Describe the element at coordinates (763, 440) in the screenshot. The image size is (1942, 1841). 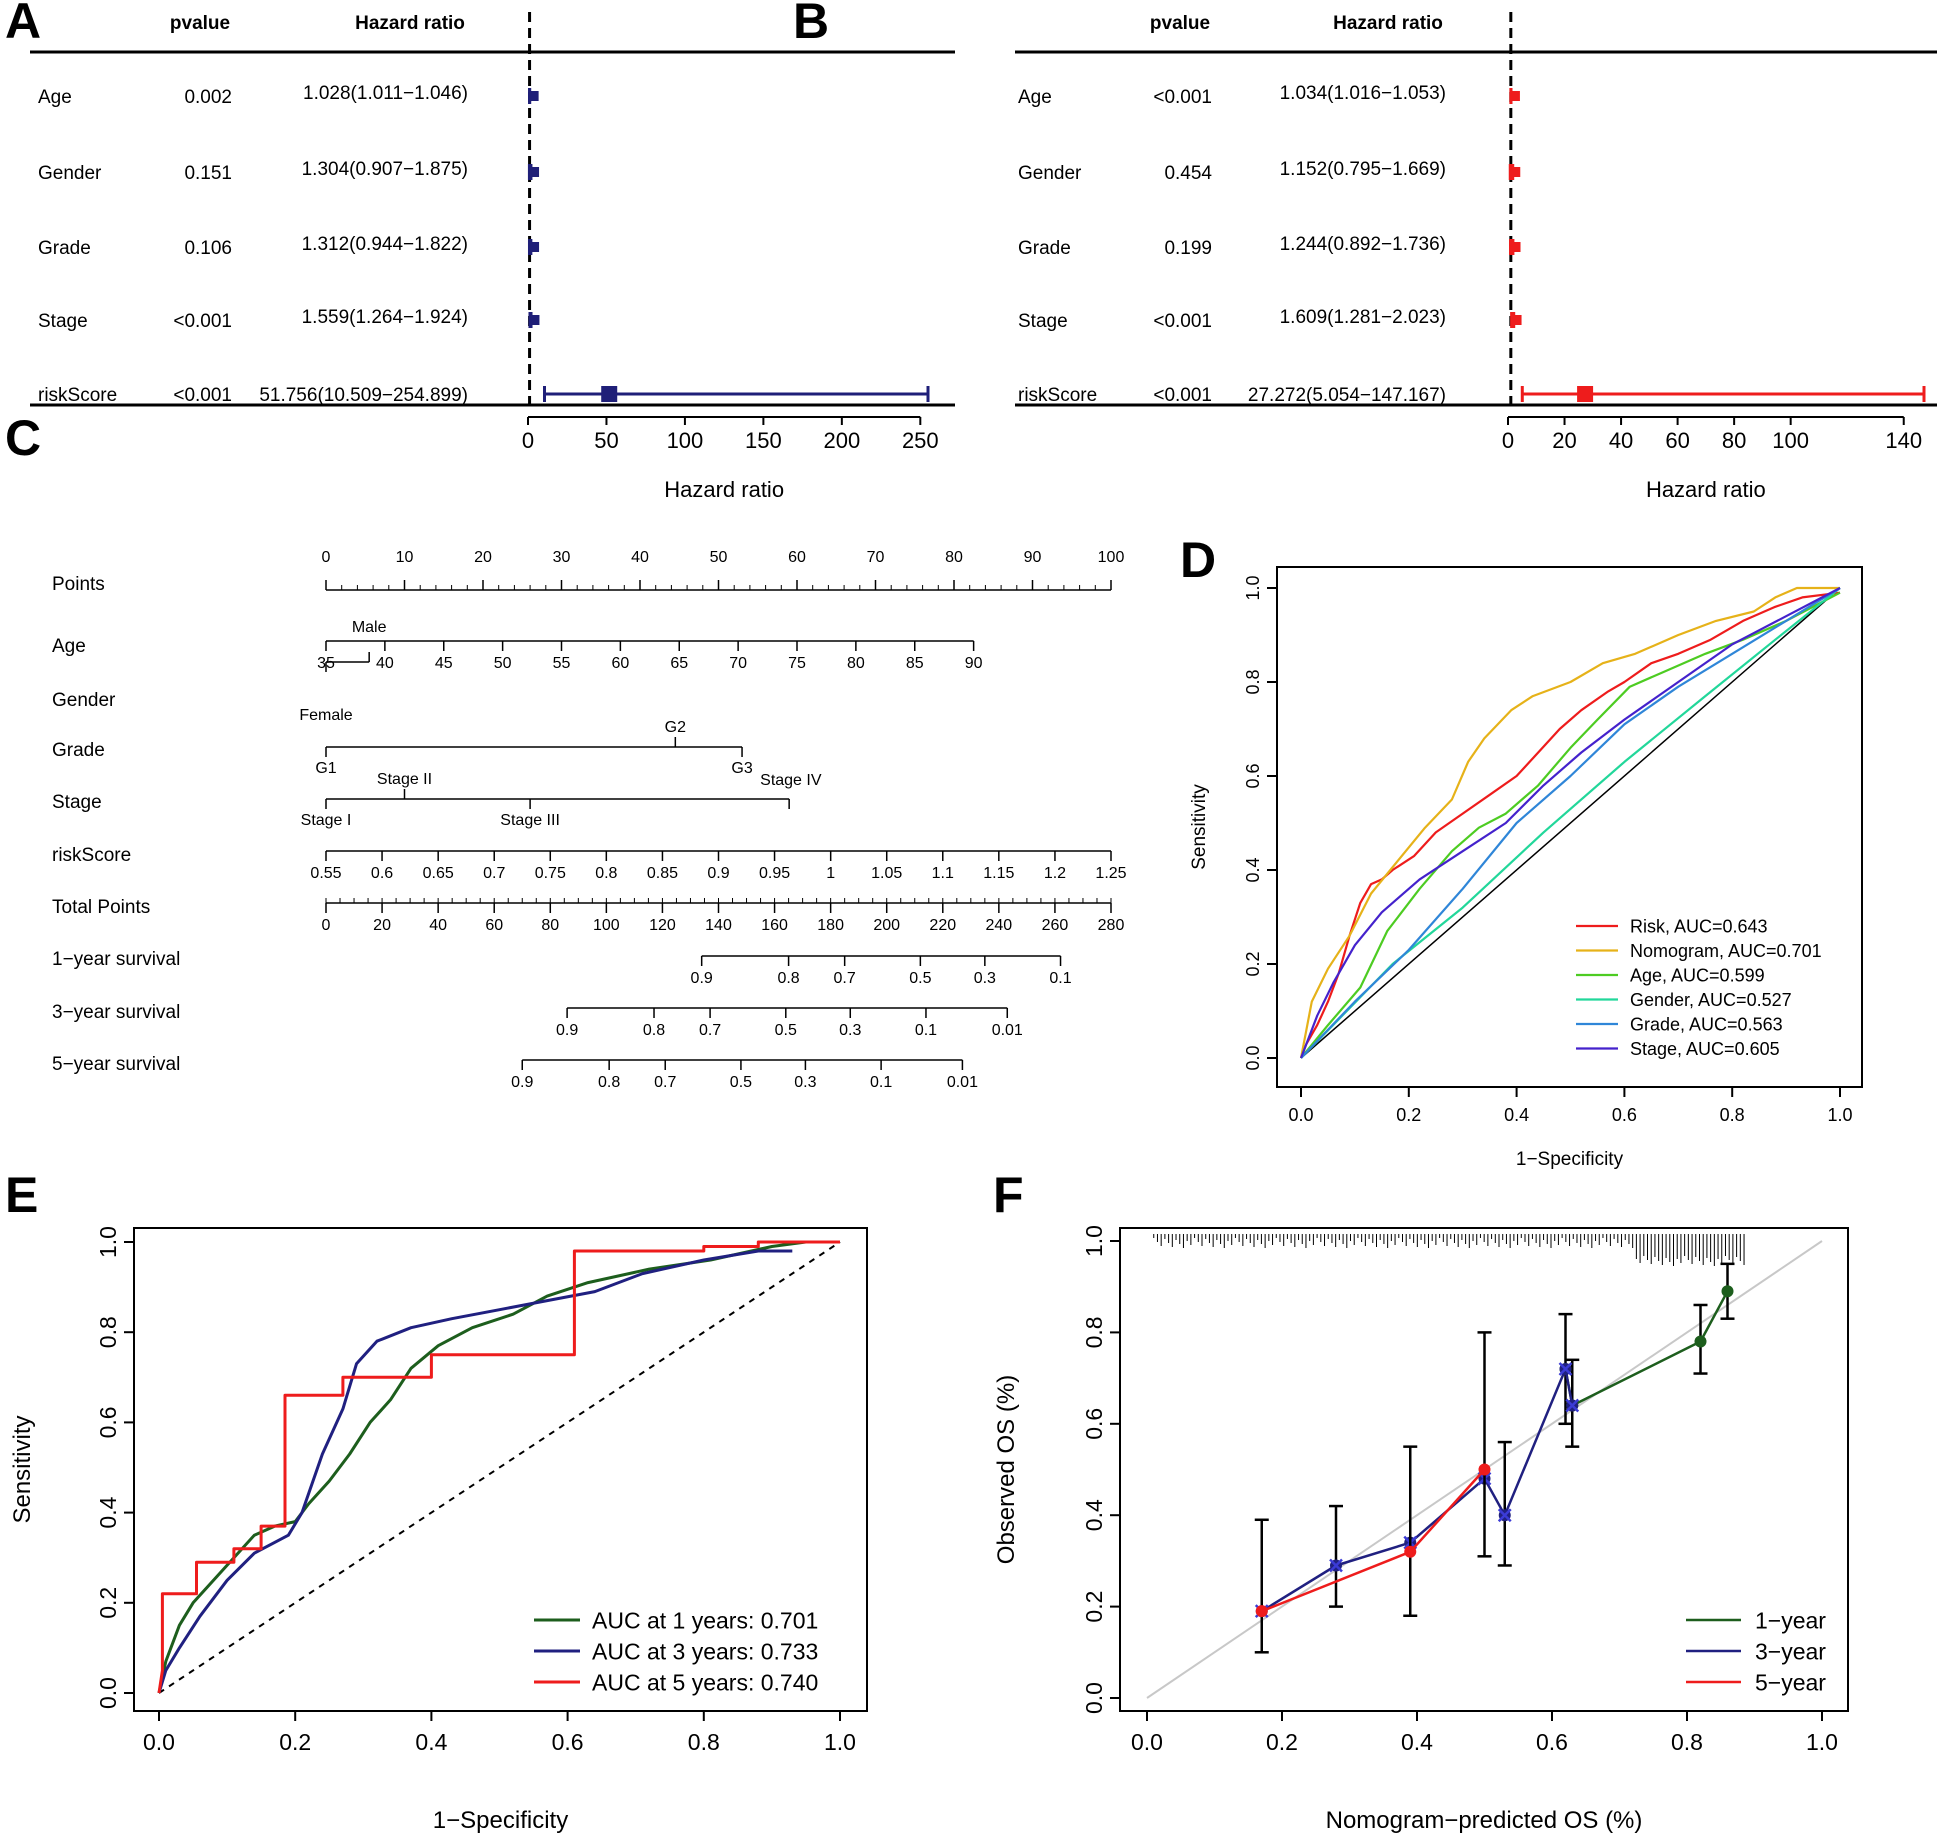
I see `x-tick-label: 150` at that location.